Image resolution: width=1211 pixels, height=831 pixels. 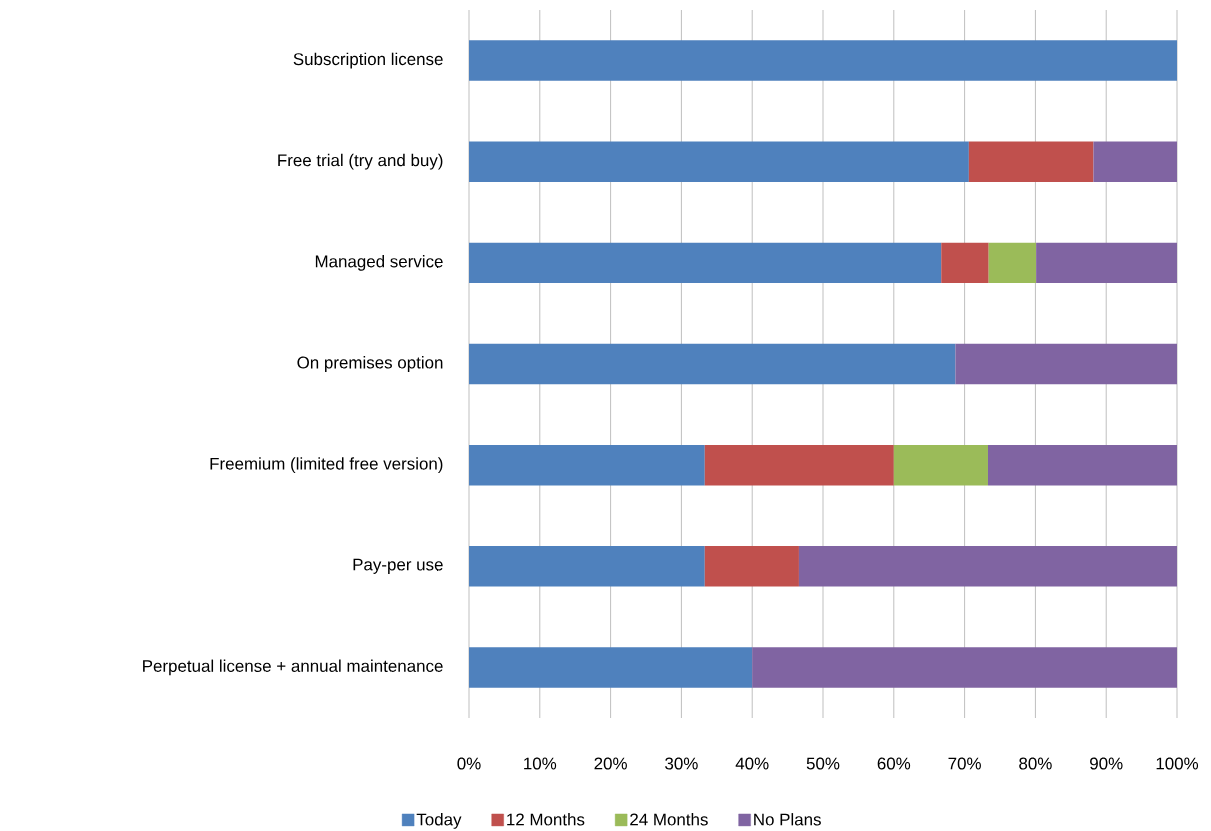 I want to click on y-tick-label: Free trial (try and buy), so click(x=360, y=161).